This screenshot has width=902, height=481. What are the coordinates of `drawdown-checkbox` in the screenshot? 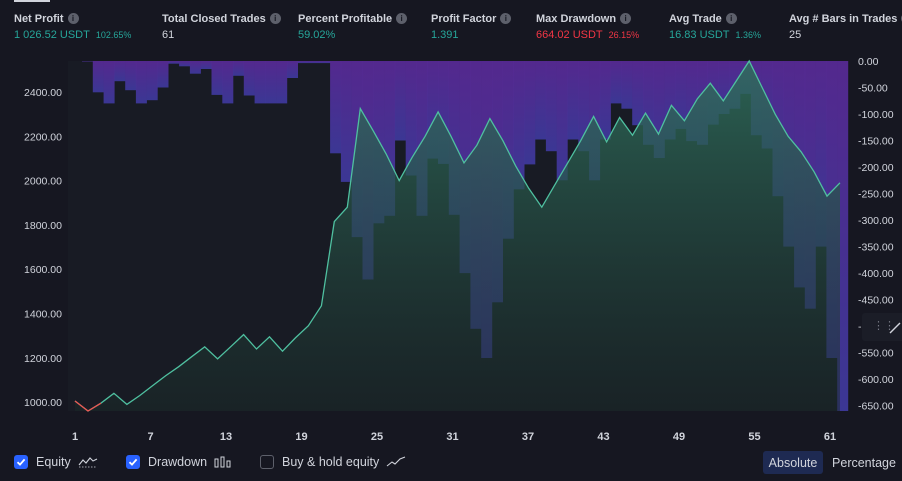 It's located at (133, 462).